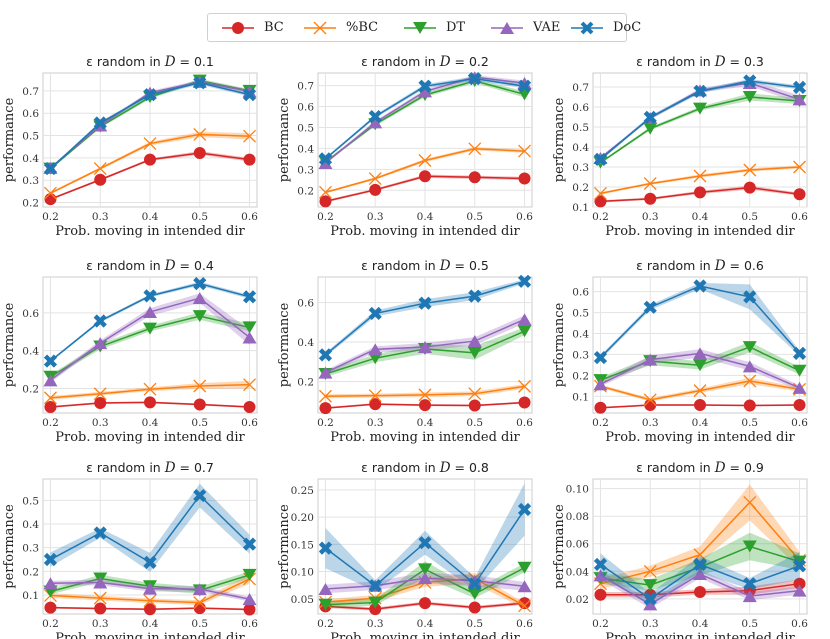 The height and width of the screenshot is (639, 830). What do you see at coordinates (580, 355) in the screenshot?
I see `y-tick-label: 0.3` at bounding box center [580, 355].